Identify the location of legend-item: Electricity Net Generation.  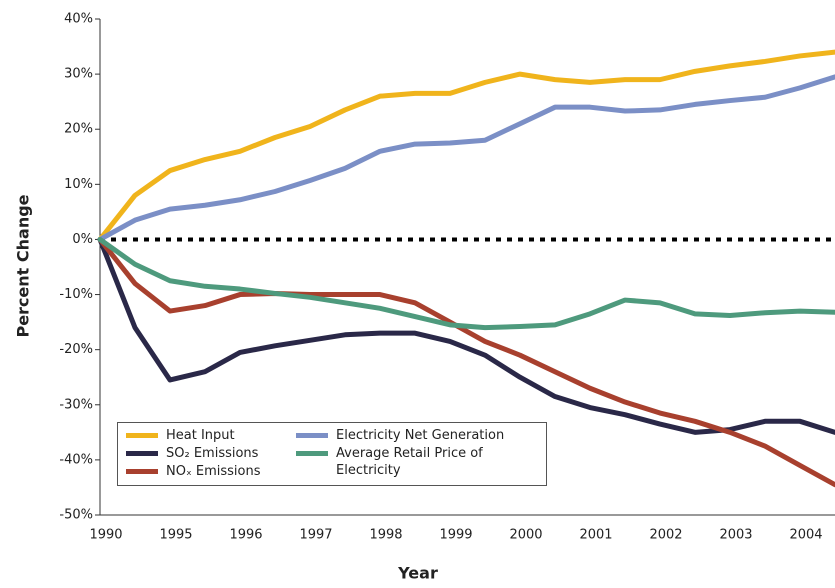
(416, 436).